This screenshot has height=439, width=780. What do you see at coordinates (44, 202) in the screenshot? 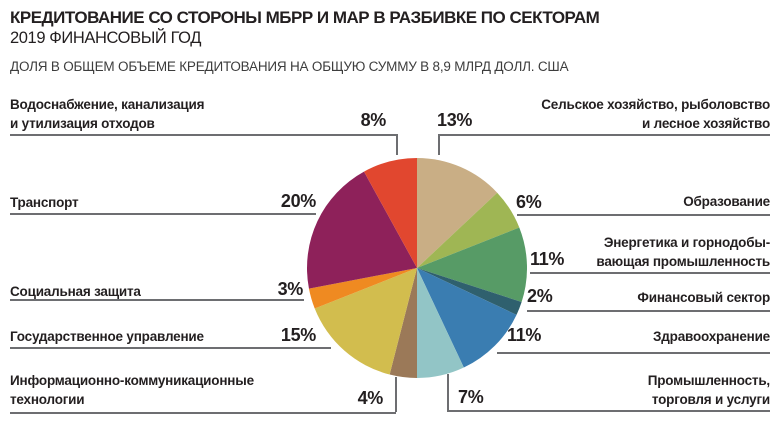
I see `sector-label-transport: Транспорт` at bounding box center [44, 202].